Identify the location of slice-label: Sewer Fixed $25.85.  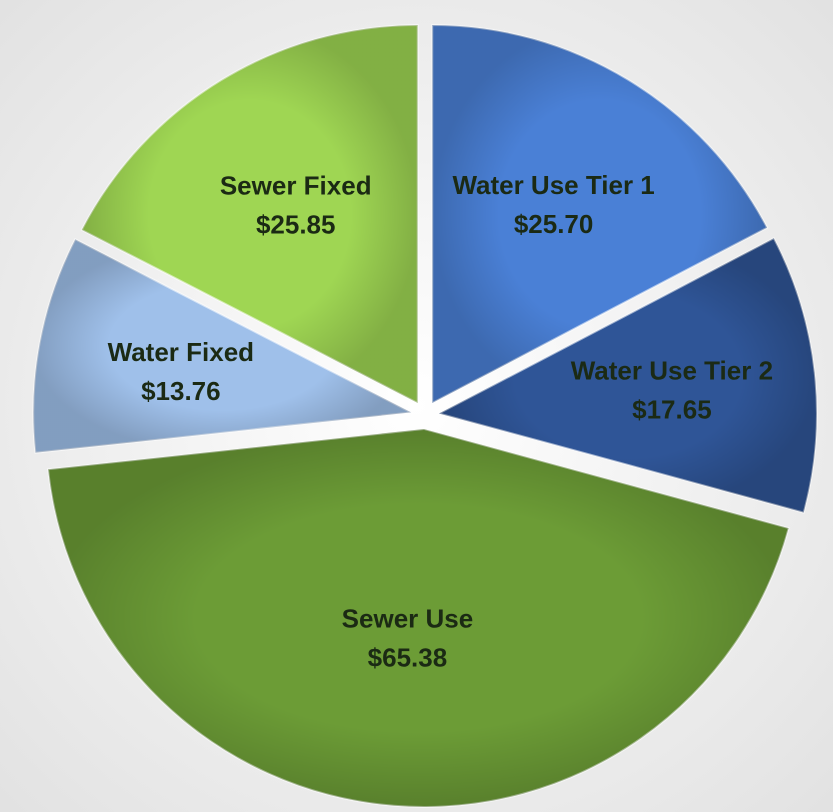
(296, 204).